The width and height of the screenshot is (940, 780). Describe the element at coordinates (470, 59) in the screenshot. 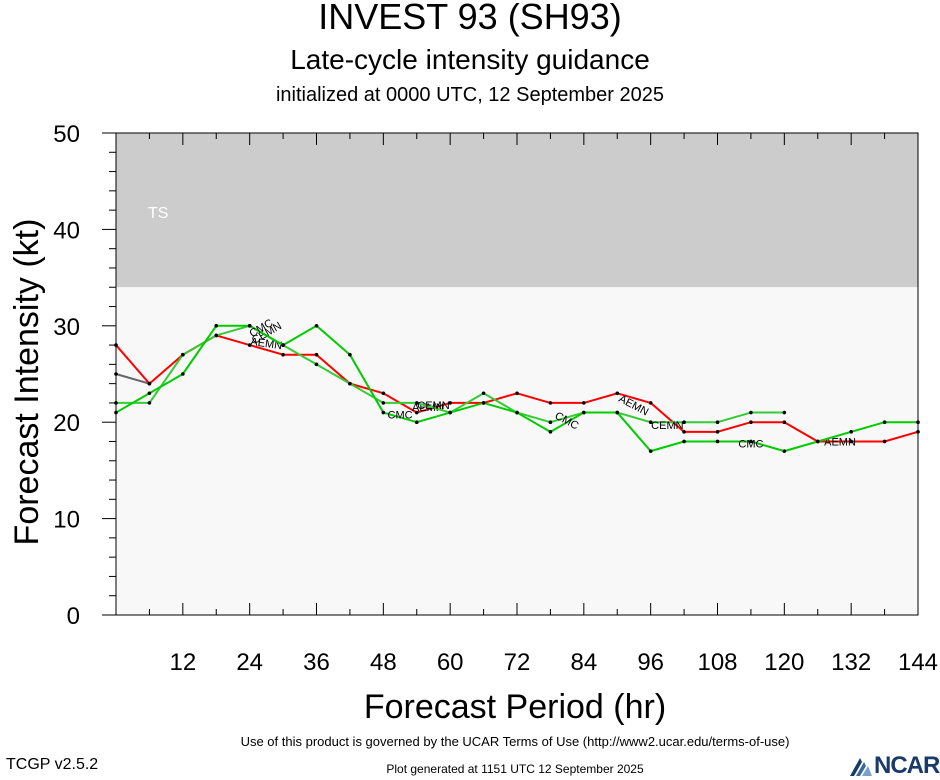

I see `chart-subtitle: Late-cycle intensity guidance` at that location.